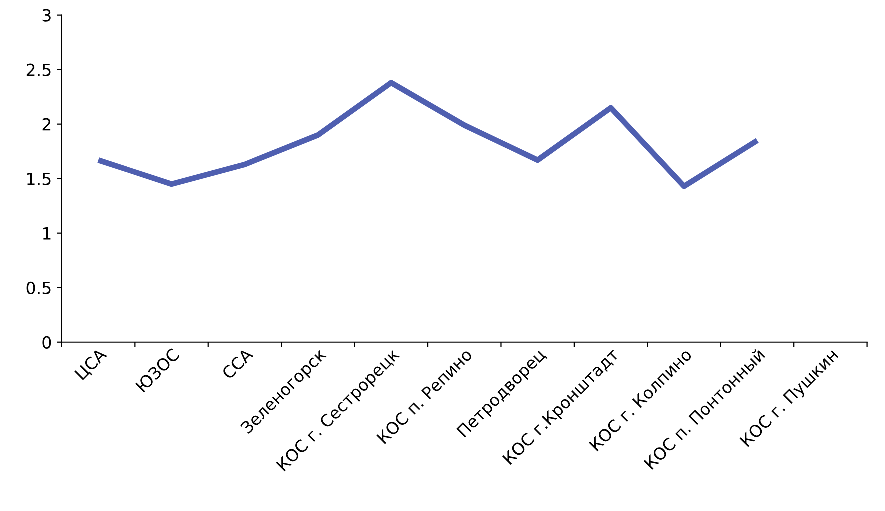  Describe the element at coordinates (46, 15) in the screenshot. I see `y-tick-label: 3` at that location.